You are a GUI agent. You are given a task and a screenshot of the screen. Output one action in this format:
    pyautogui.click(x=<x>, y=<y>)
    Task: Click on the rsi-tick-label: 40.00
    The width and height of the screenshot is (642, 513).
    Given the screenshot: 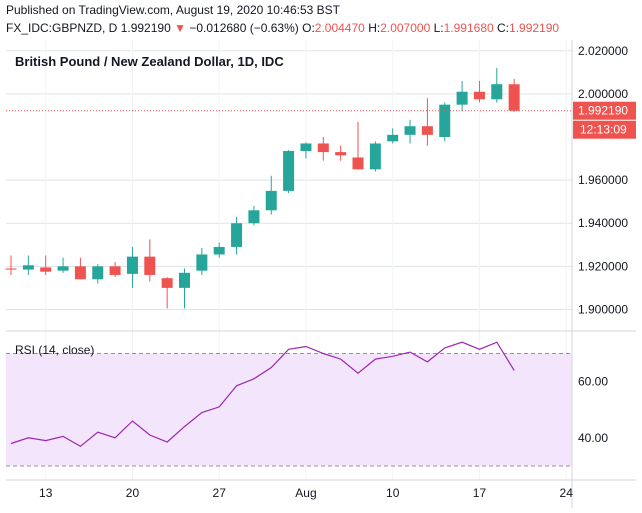 What is the action you would take?
    pyautogui.click(x=593, y=438)
    